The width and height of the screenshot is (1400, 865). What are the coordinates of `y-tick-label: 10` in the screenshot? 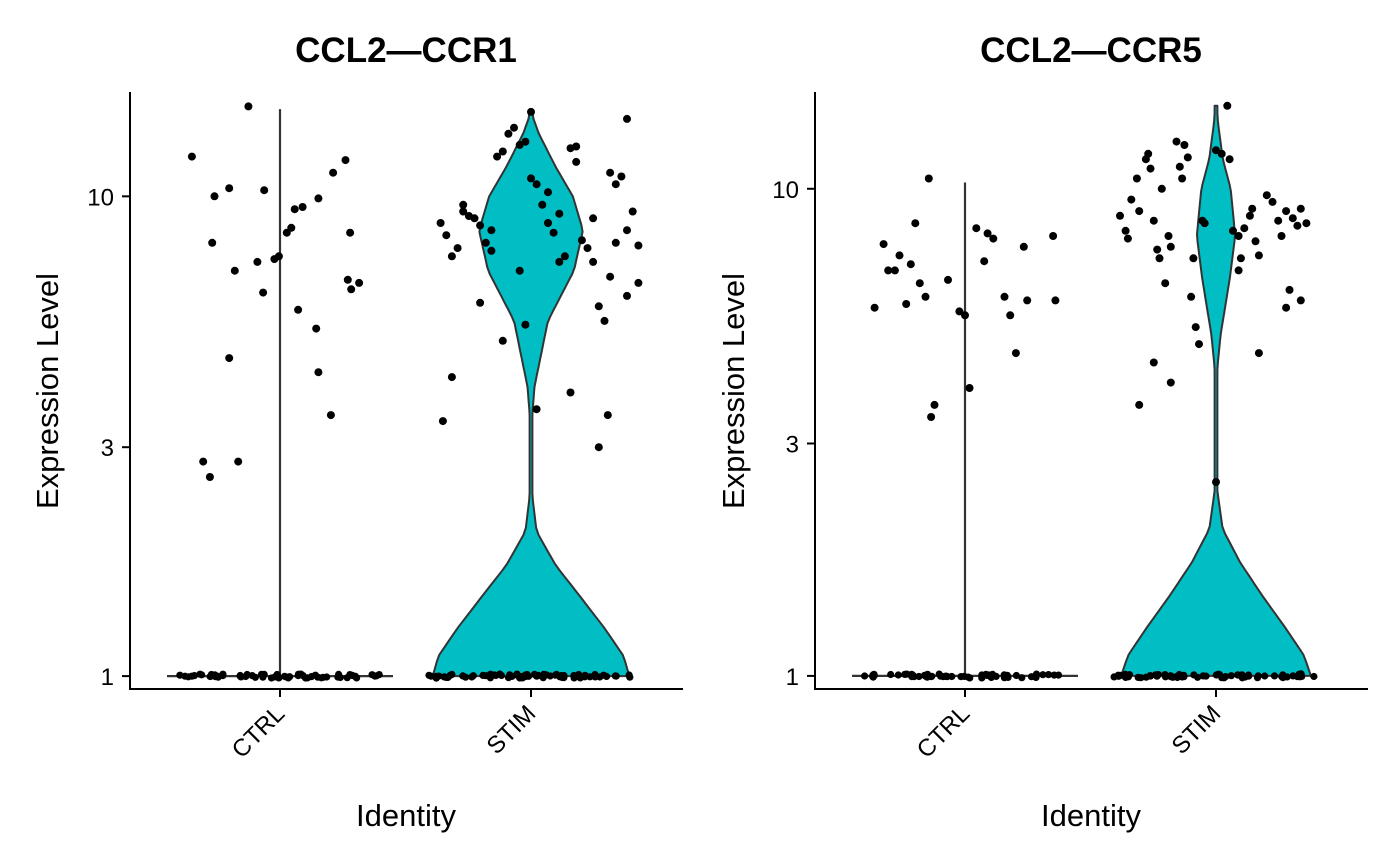 It's located at (100, 197).